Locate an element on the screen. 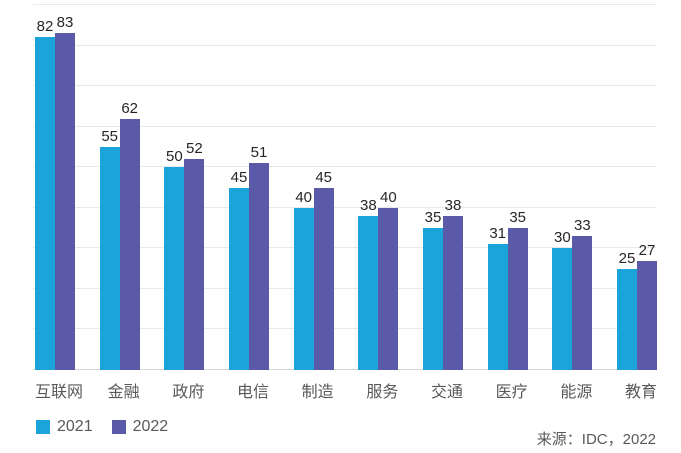 This screenshot has height=453, width=681. bar-2022-服务 is located at coordinates (388, 288).